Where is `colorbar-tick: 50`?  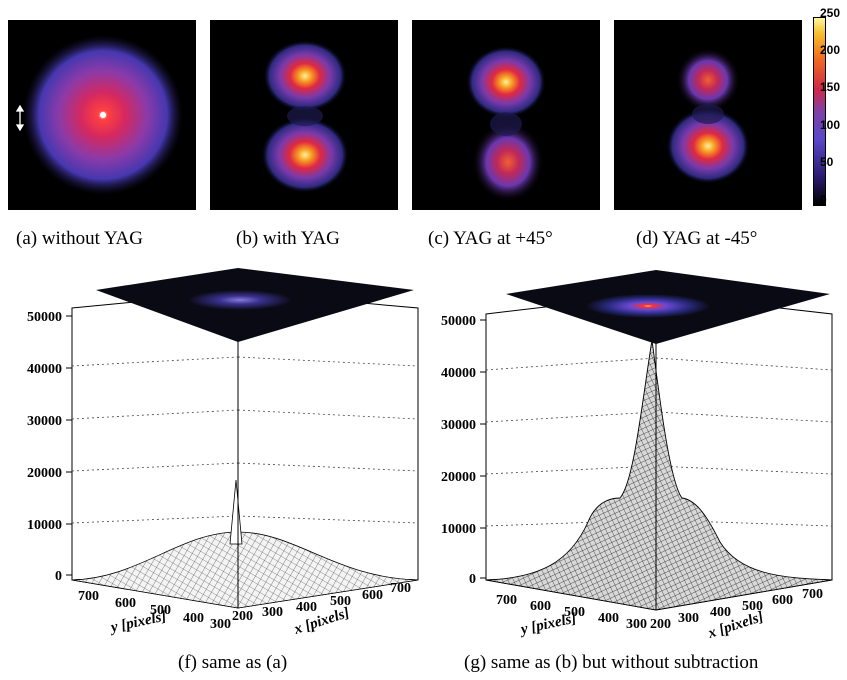
colorbar-tick: 50 is located at coordinates (827, 162).